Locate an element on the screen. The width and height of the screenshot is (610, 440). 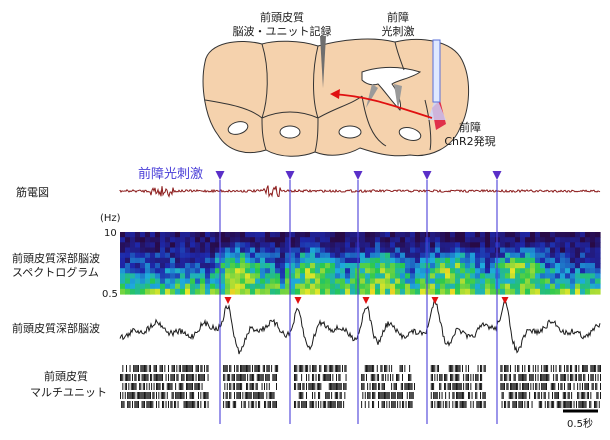
spectrogram-label-line2: スペクトログラム is located at coordinates (55, 272).